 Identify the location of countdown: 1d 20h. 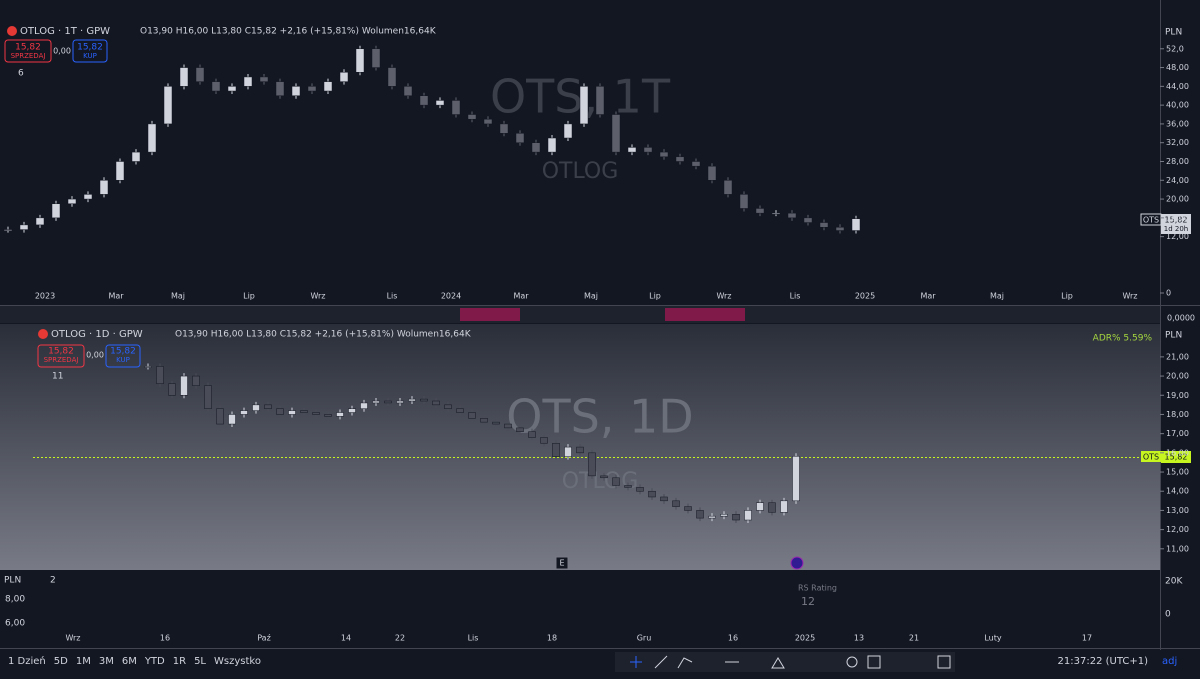
(1176, 229).